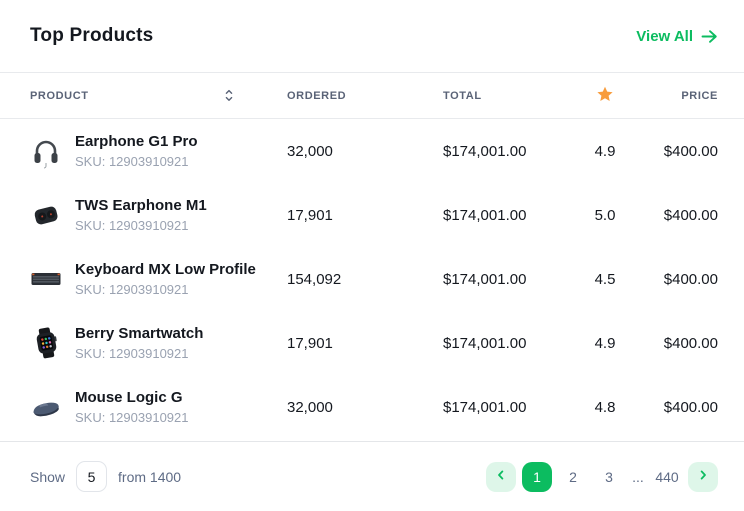 Image resolution: width=744 pixels, height=511 pixels. What do you see at coordinates (150, 476) in the screenshot?
I see `from-label: from 1400` at bounding box center [150, 476].